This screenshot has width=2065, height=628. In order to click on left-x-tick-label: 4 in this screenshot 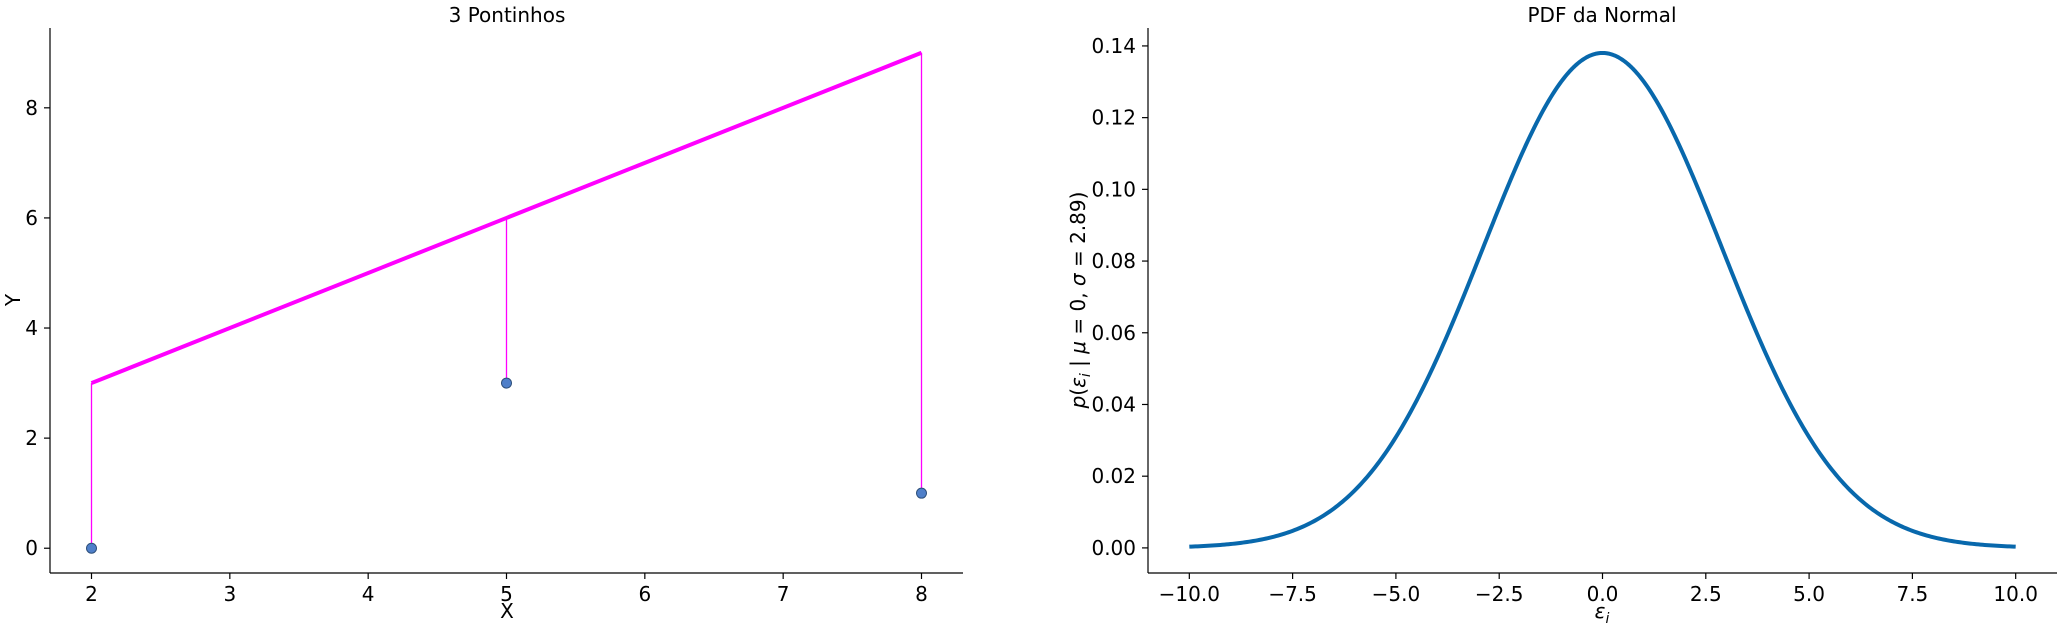, I will do `click(368, 594)`.